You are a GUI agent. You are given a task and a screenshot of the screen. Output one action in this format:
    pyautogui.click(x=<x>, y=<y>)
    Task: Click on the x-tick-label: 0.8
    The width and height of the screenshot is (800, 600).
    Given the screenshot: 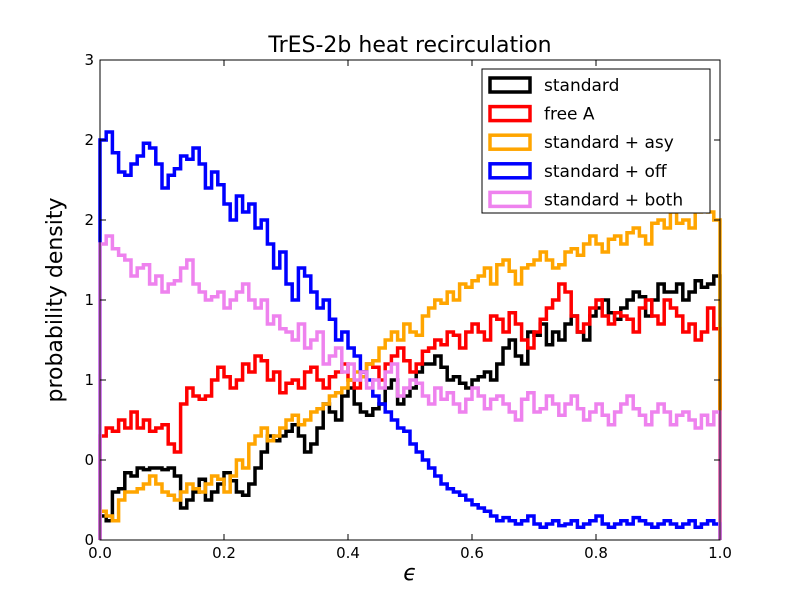 What is the action you would take?
    pyautogui.click(x=596, y=553)
    